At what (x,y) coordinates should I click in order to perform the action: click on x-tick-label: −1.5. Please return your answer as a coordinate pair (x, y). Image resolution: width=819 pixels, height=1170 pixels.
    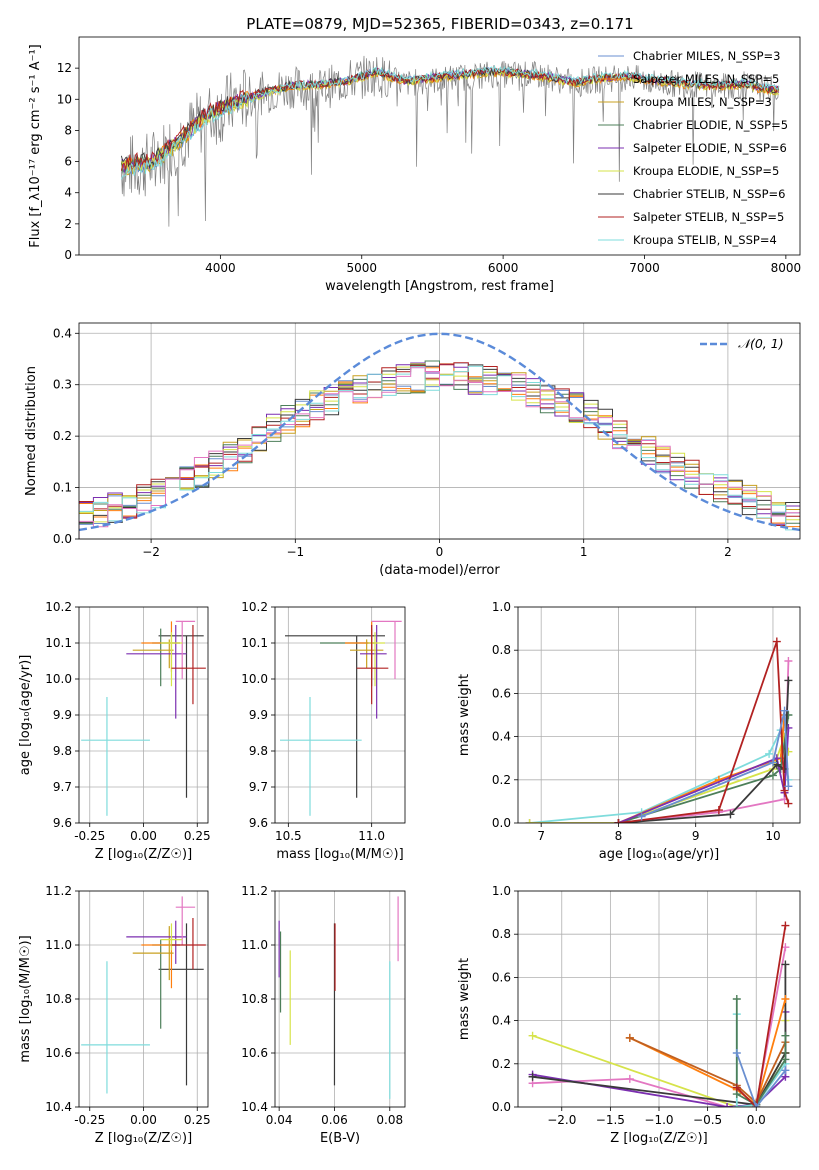
    Looking at the image, I should click on (610, 1120).